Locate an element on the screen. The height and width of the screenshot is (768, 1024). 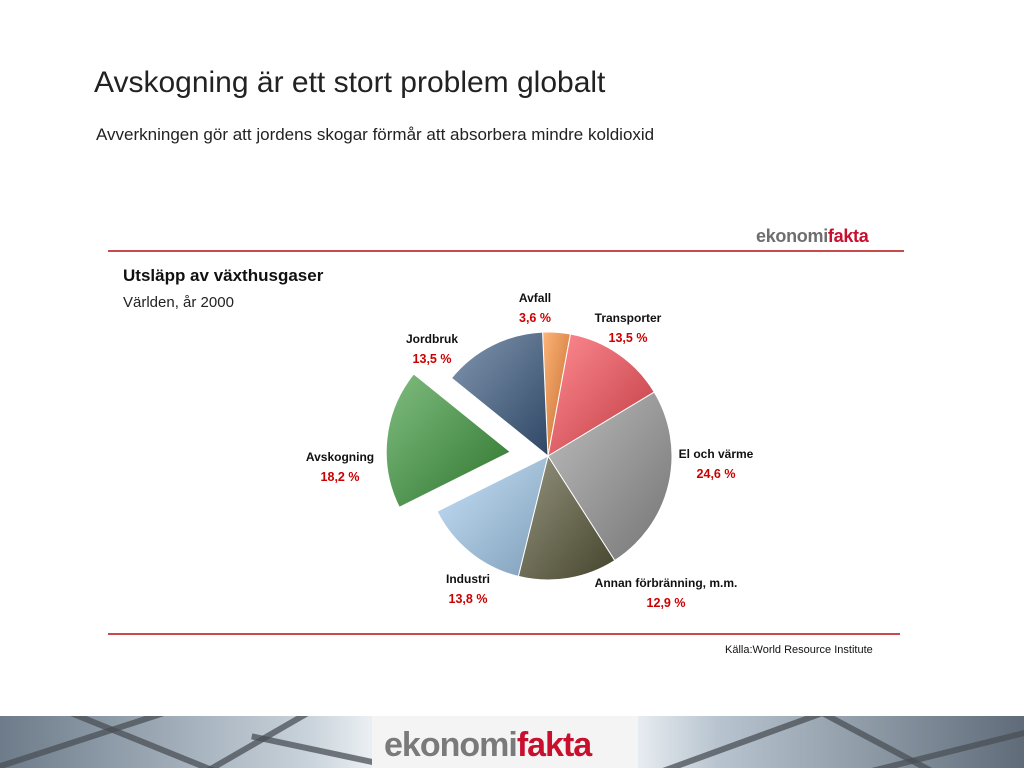
slide-title: Avskogning är ett stort problem globalt is located at coordinates (350, 82).